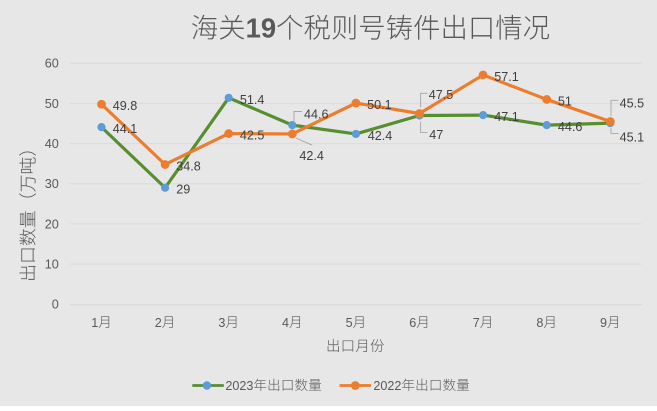  What do you see at coordinates (52, 144) in the screenshot?
I see `svg-text: 40` at bounding box center [52, 144].